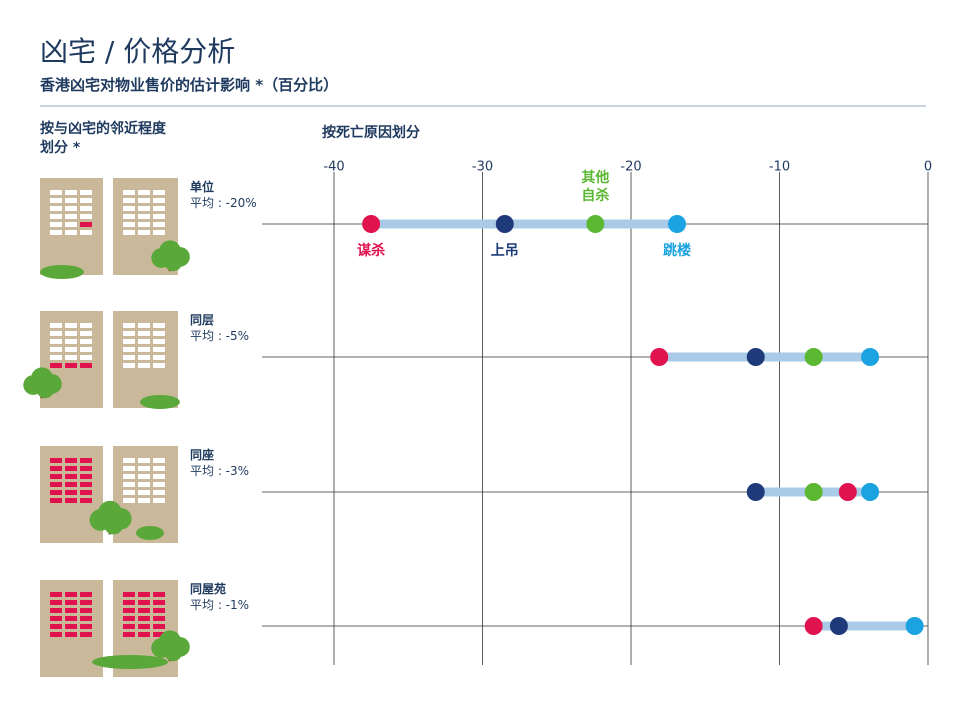 Image resolution: width=966 pixels, height=705 pixels. I want to click on x-tick-label: 0, so click(928, 167).